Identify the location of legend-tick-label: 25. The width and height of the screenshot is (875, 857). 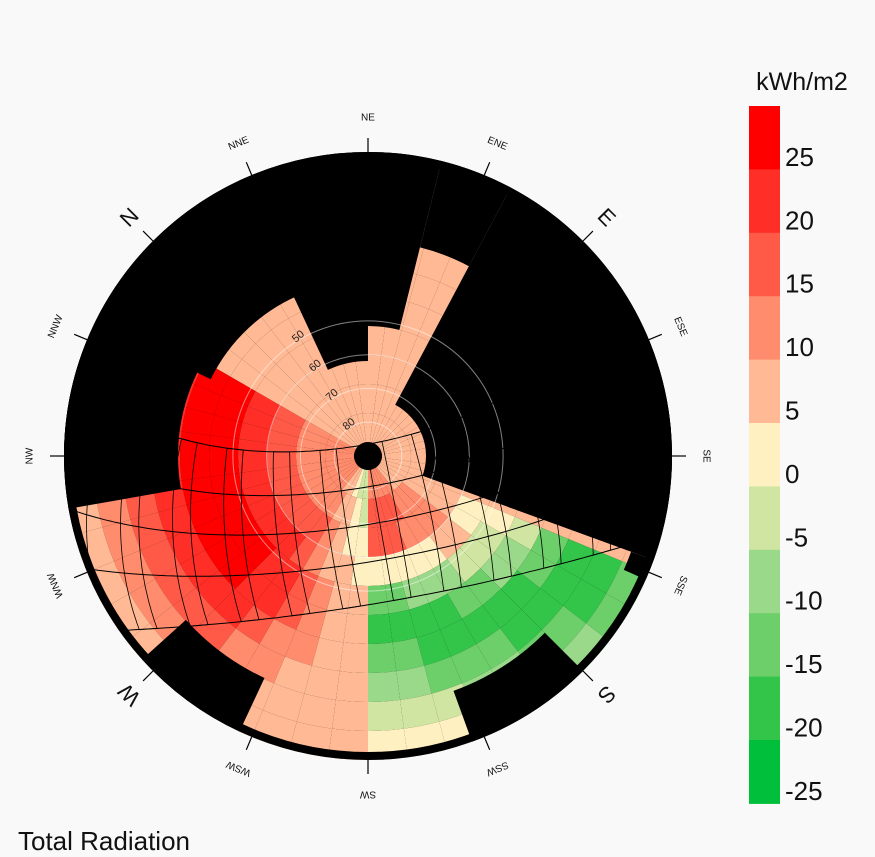
(799, 157).